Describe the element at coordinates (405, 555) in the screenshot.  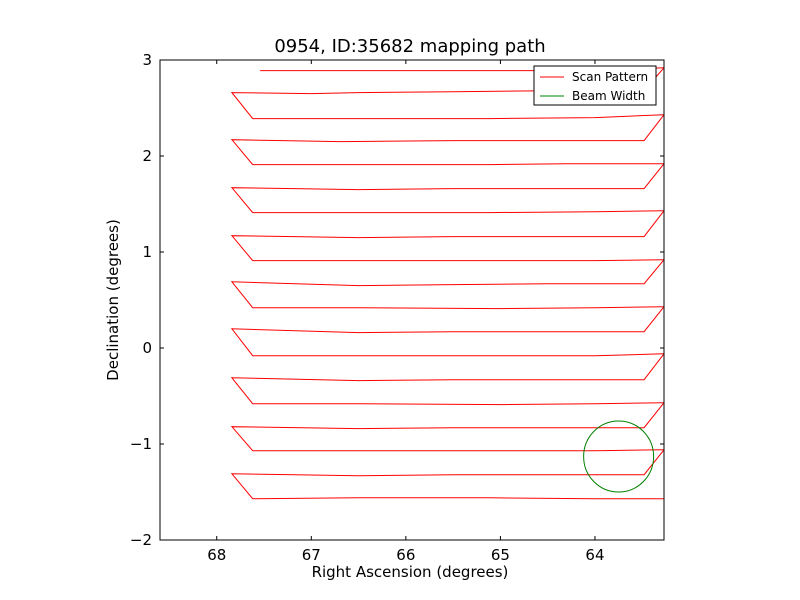
I see `x-tick-label: 66` at that location.